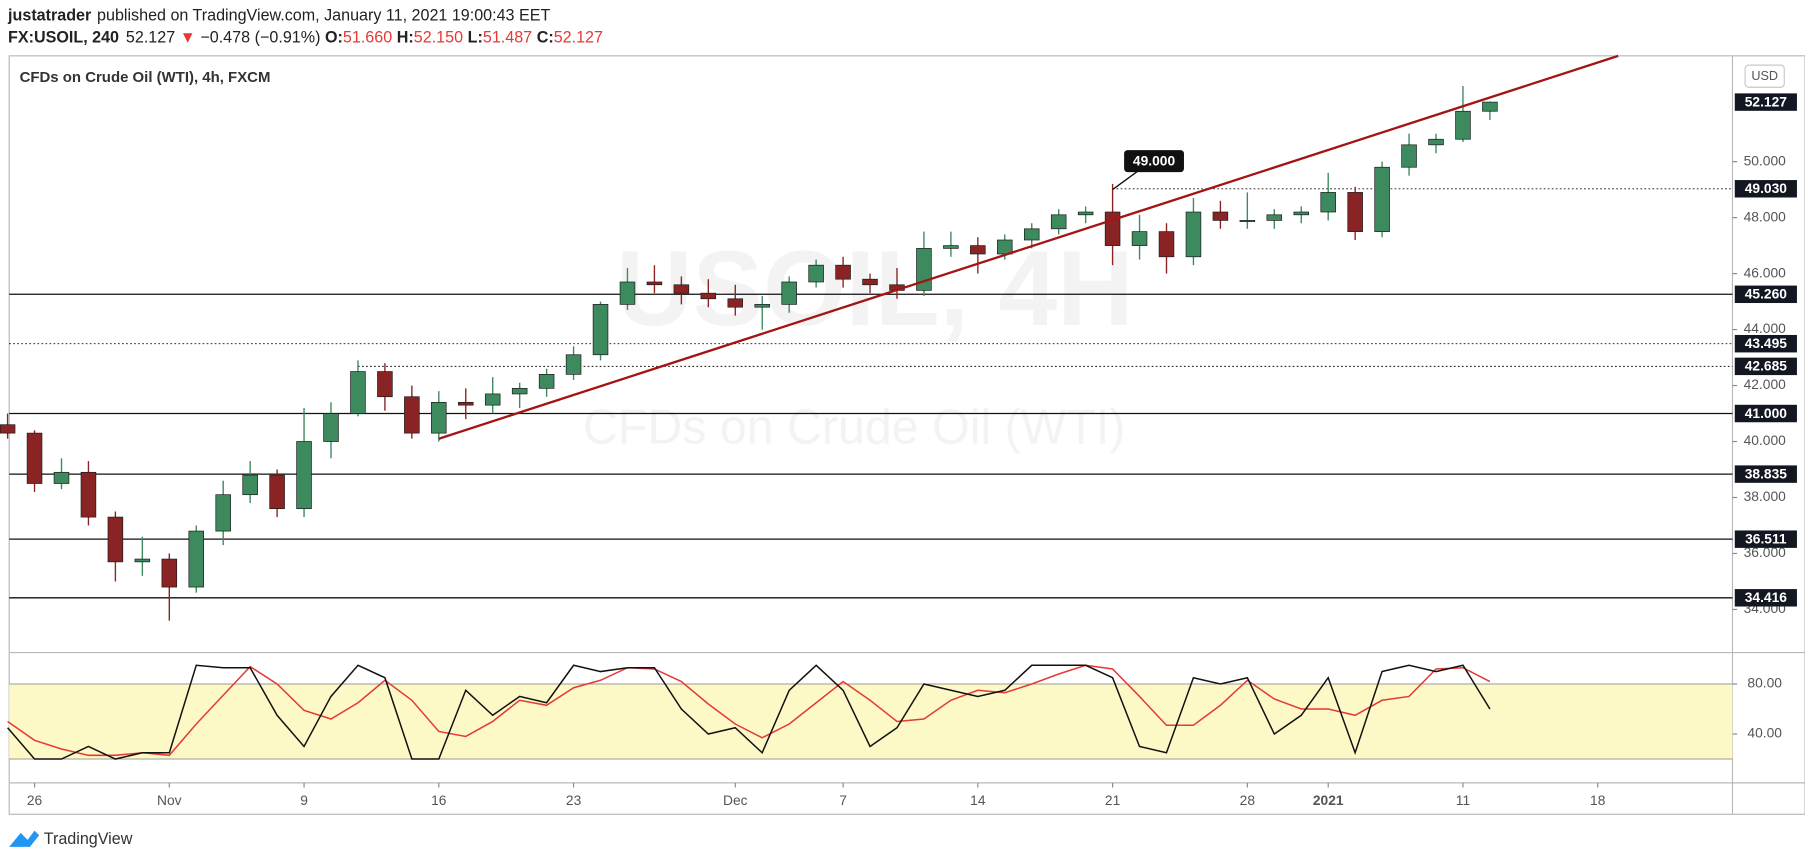  I want to click on last-price-box, so click(1765, 102).